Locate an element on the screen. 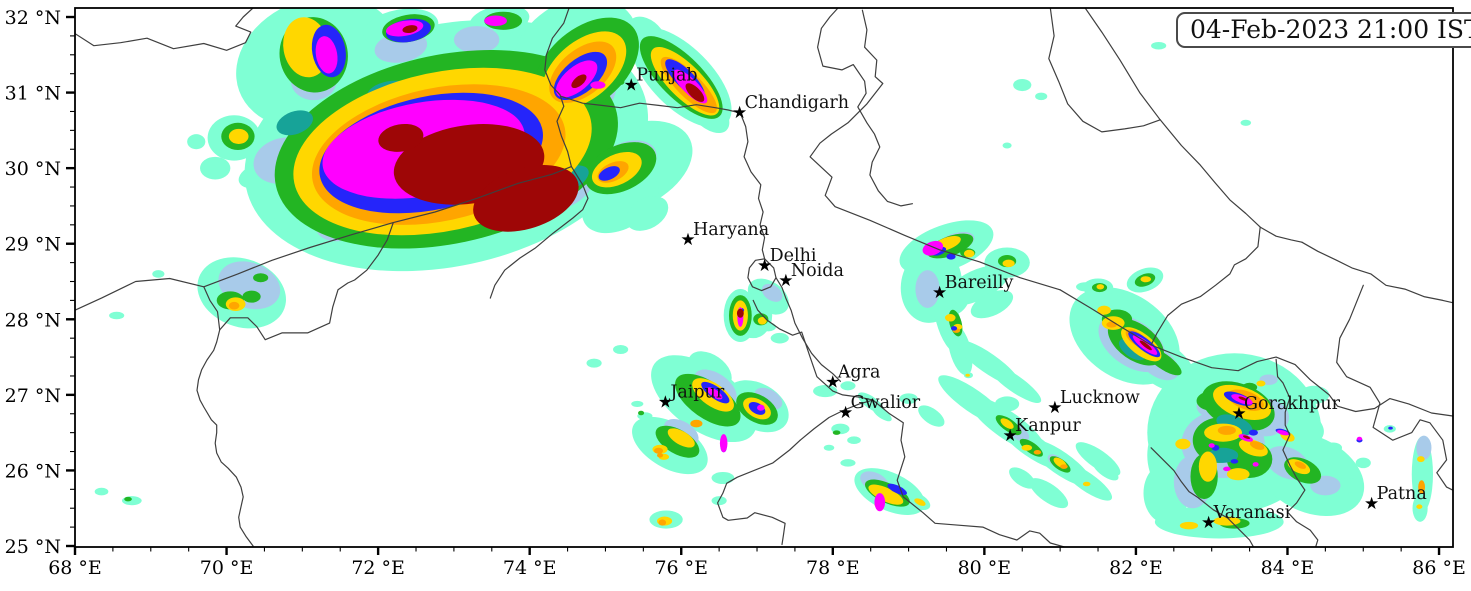 Image resolution: width=1471 pixels, height=591 pixels. state-boundary-rajasthan-west-border is located at coordinates (225, 416).